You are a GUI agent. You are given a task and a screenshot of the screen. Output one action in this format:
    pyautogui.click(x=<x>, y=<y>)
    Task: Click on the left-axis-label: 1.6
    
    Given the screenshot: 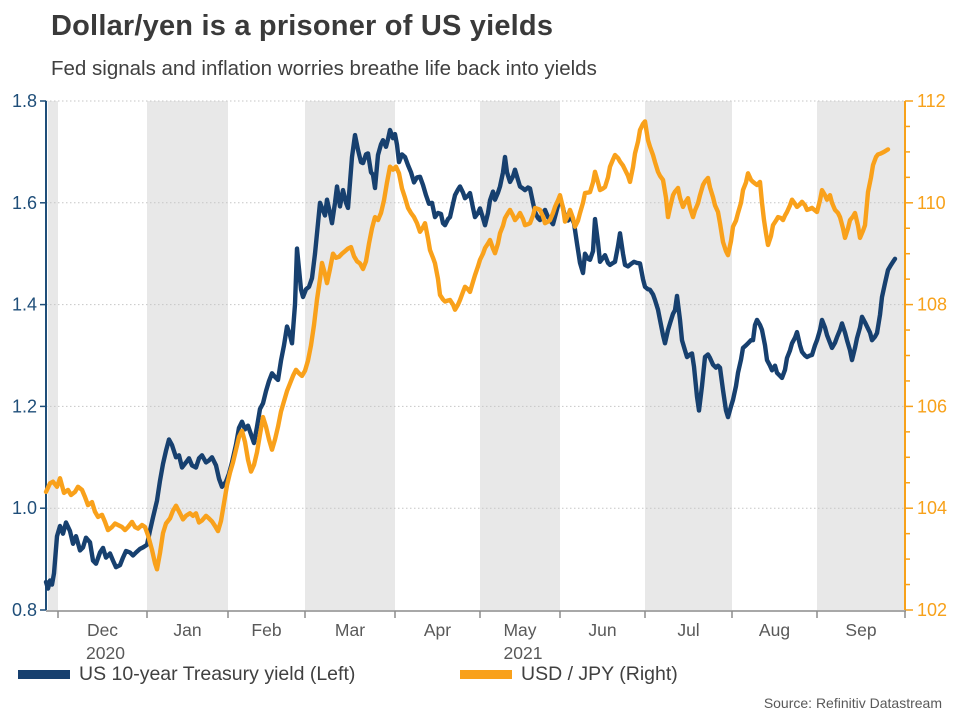 What is the action you would take?
    pyautogui.click(x=24, y=203)
    